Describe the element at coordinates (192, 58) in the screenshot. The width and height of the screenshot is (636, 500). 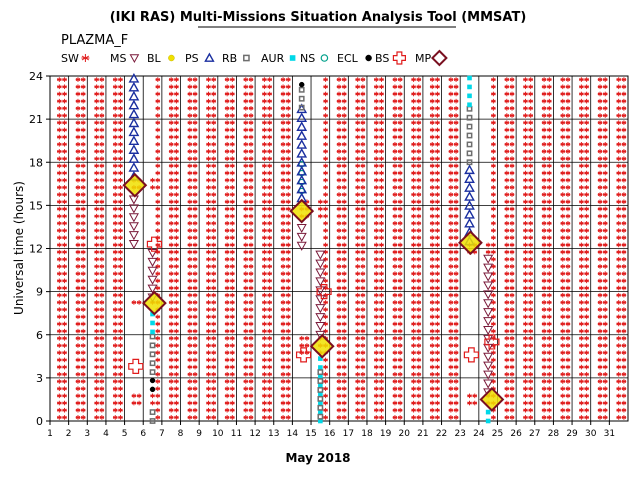
I see `legend-label: PS` at that location.